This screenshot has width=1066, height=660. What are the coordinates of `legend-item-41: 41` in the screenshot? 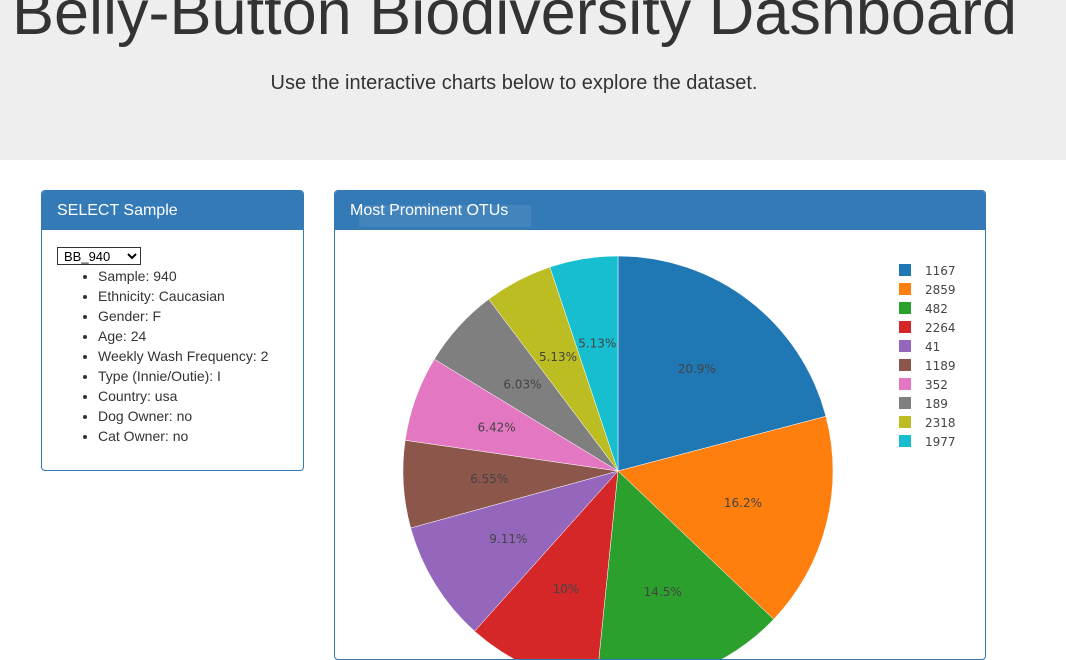 It's located at (919, 347).